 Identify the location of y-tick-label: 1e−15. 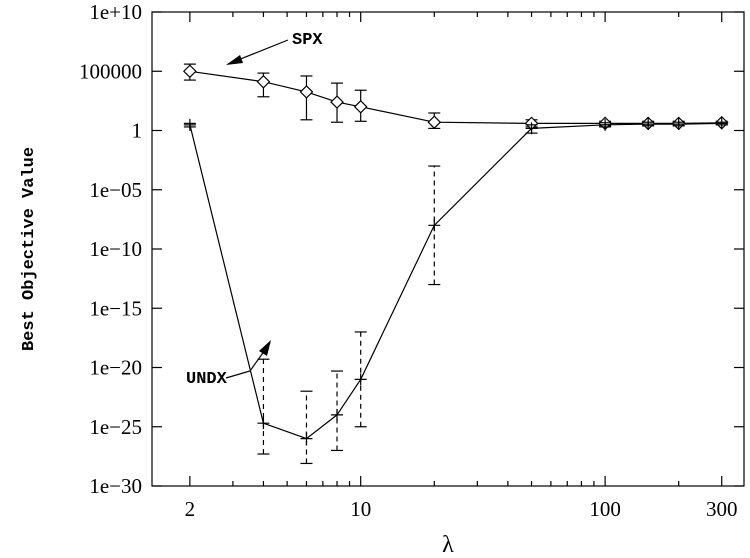
(115, 308).